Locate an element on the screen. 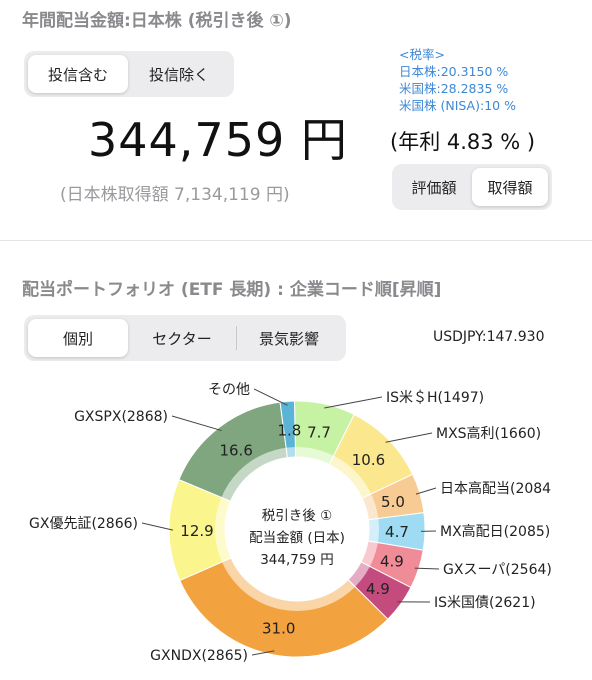 The height and width of the screenshot is (680, 592). include-funds-button: 投信含む is located at coordinates (78, 74).